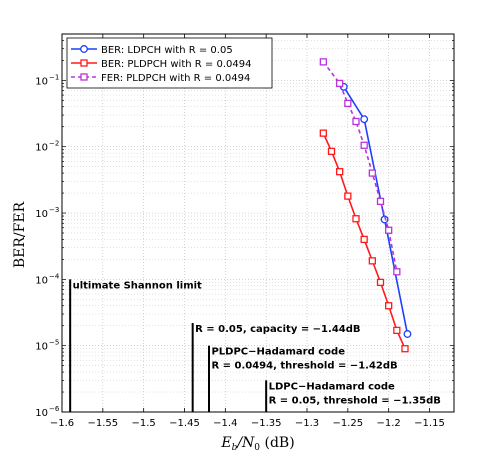 The image size is (498, 470). I want to click on x-tick-label: −1.3, so click(307, 423).